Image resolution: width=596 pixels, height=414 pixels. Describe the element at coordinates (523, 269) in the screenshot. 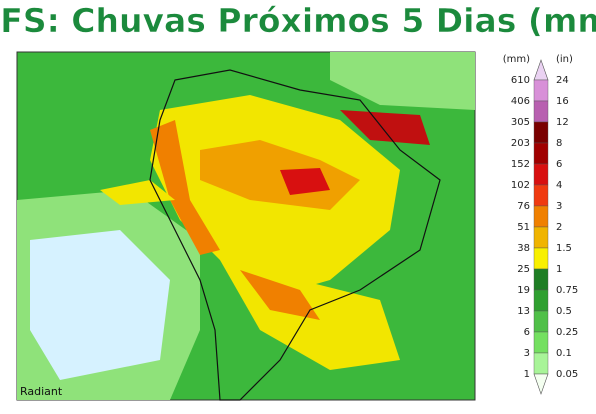

I see `legend-mm-label: 25` at that location.